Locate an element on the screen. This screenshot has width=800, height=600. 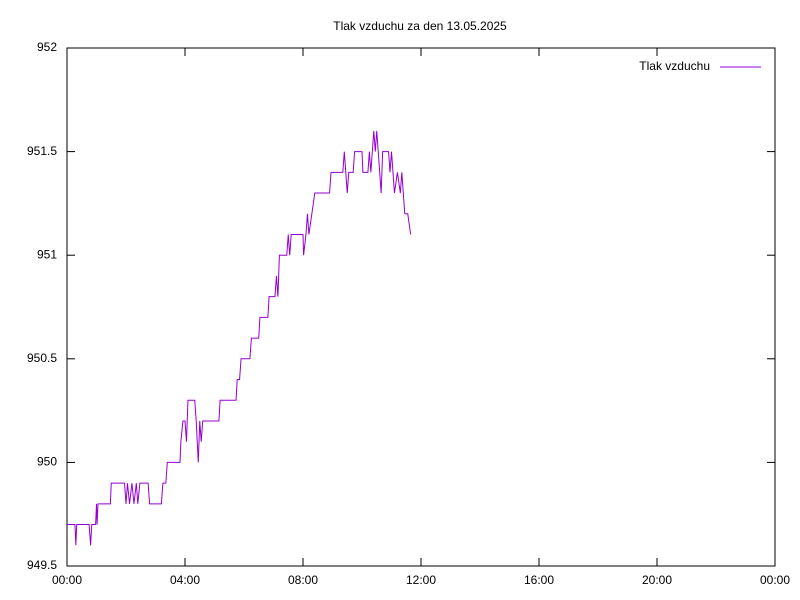
y-tick-label: 950 is located at coordinates (47, 462).